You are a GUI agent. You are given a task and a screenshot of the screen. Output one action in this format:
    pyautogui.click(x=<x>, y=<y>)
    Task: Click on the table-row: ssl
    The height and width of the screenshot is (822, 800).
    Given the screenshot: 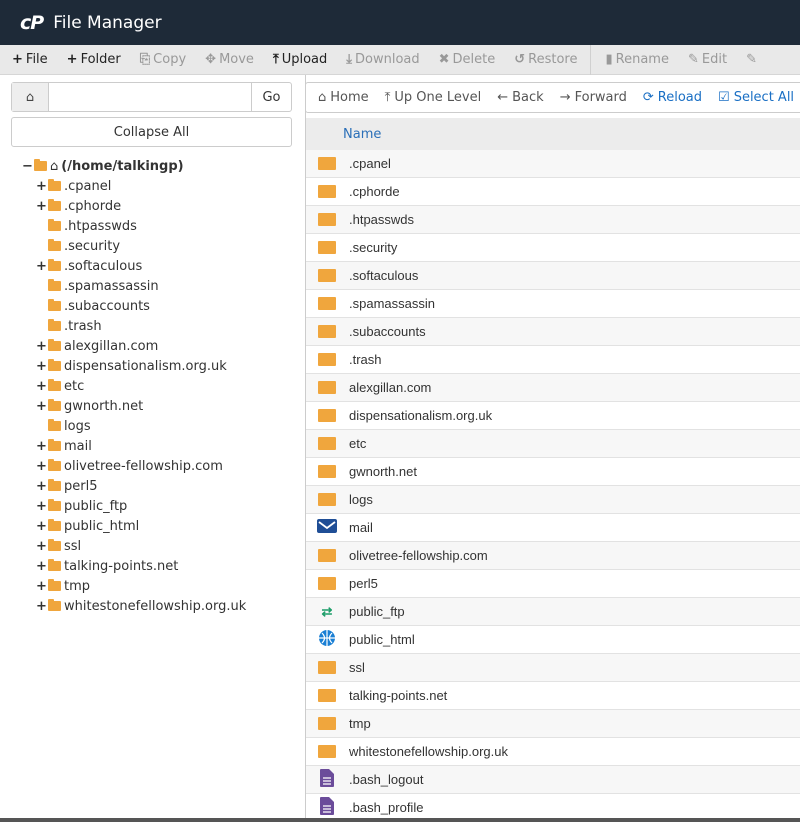 What is the action you would take?
    pyautogui.click(x=553, y=668)
    